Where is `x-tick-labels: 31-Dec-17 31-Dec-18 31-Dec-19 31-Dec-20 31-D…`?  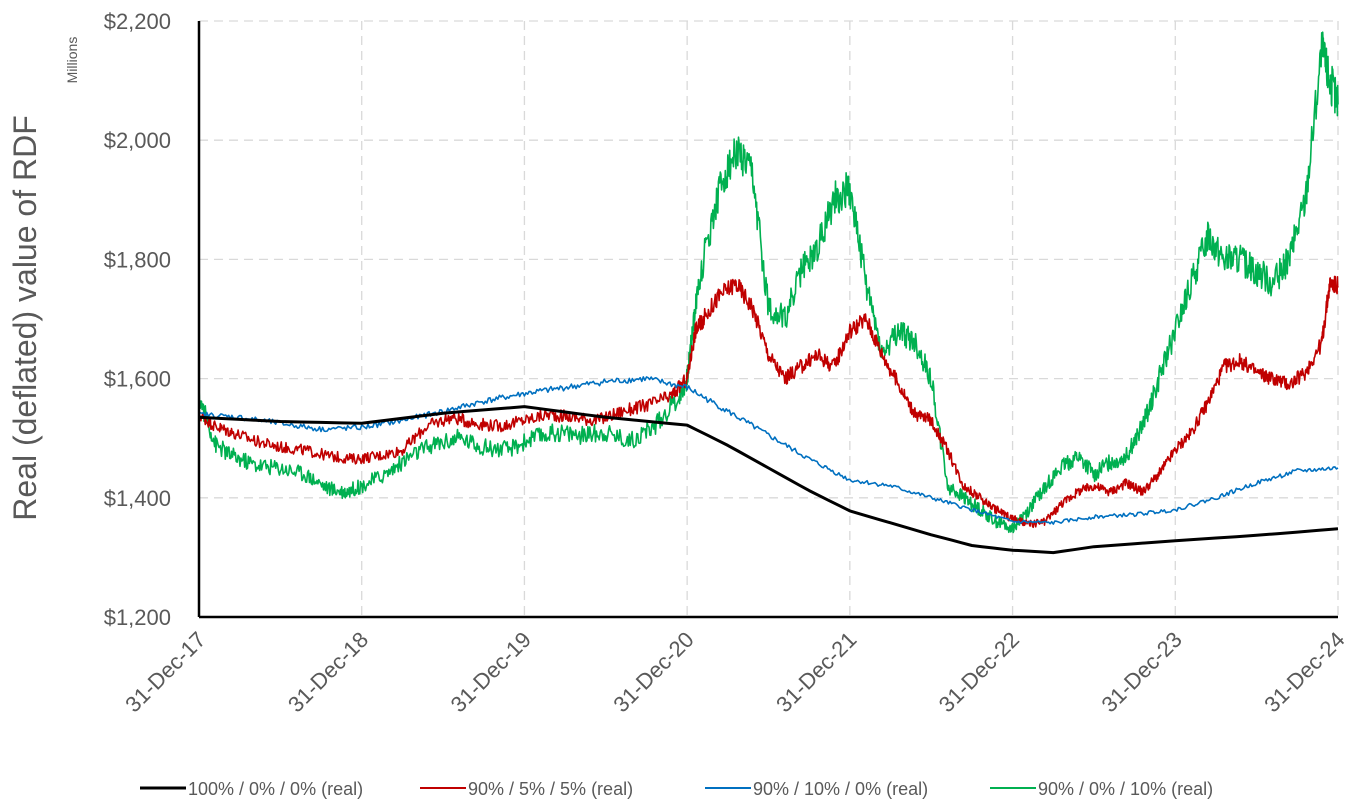
x-tick-labels: 31-Dec-17 31-Dec-18 31-Dec-19 31-Dec-20 31-D… is located at coordinates (734, 672).